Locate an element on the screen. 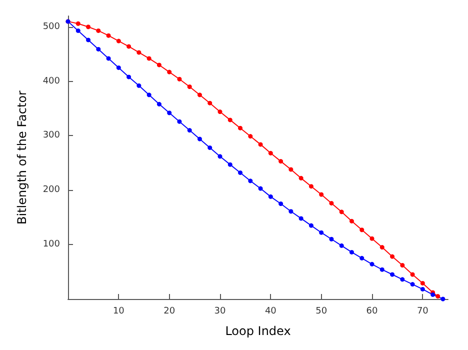 The height and width of the screenshot is (350, 468). x-tick-label: 20 is located at coordinates (170, 311).